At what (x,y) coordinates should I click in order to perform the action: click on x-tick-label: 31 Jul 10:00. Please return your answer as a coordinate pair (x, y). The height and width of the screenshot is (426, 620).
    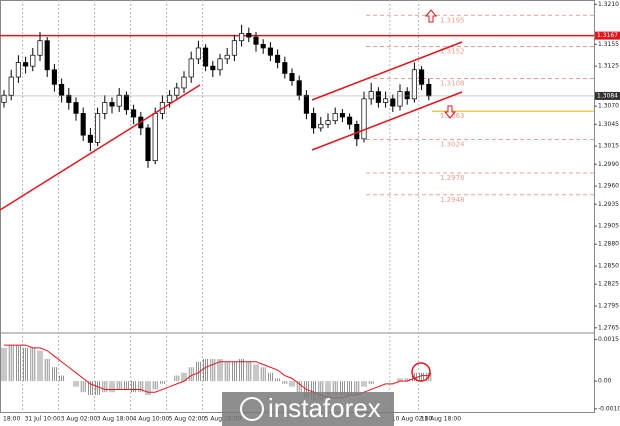
    Looking at the image, I should click on (43, 419).